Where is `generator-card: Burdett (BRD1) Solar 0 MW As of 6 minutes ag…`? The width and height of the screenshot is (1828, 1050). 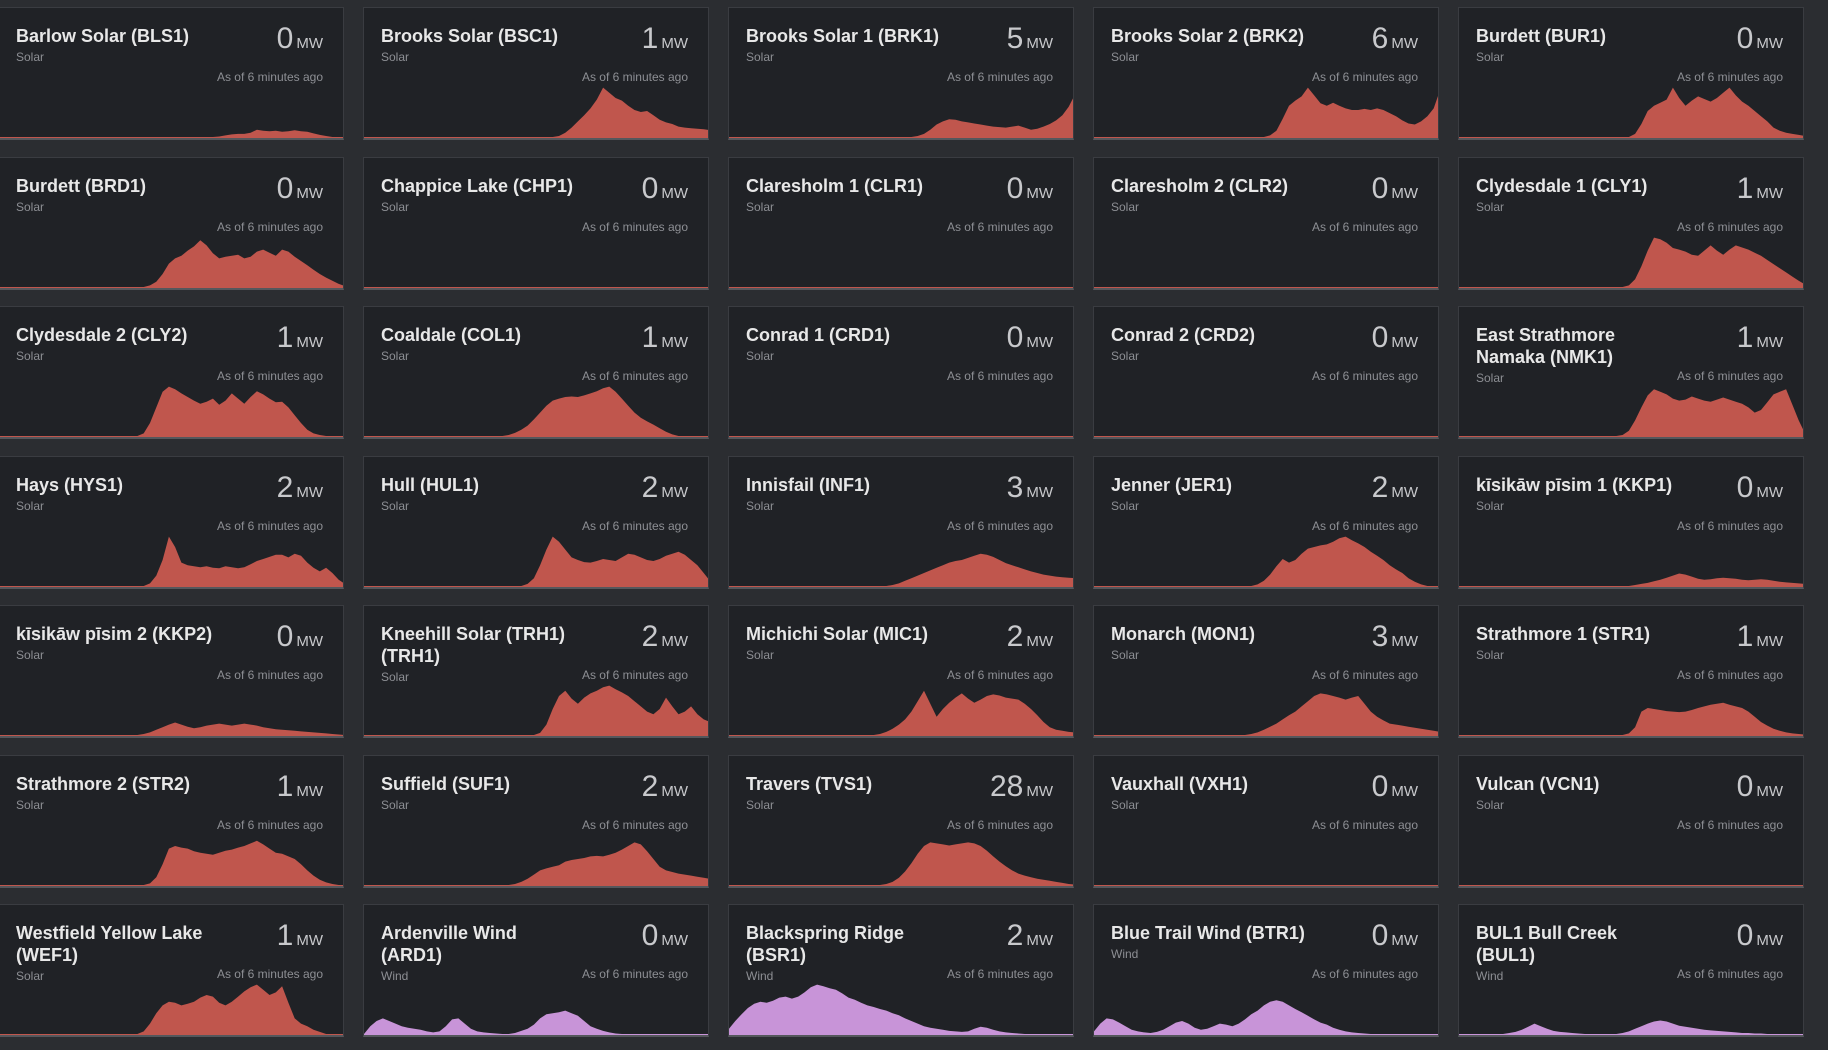 generator-card: Burdett (BRD1) Solar 0 MW As of 6 minutes ag… is located at coordinates (172, 223).